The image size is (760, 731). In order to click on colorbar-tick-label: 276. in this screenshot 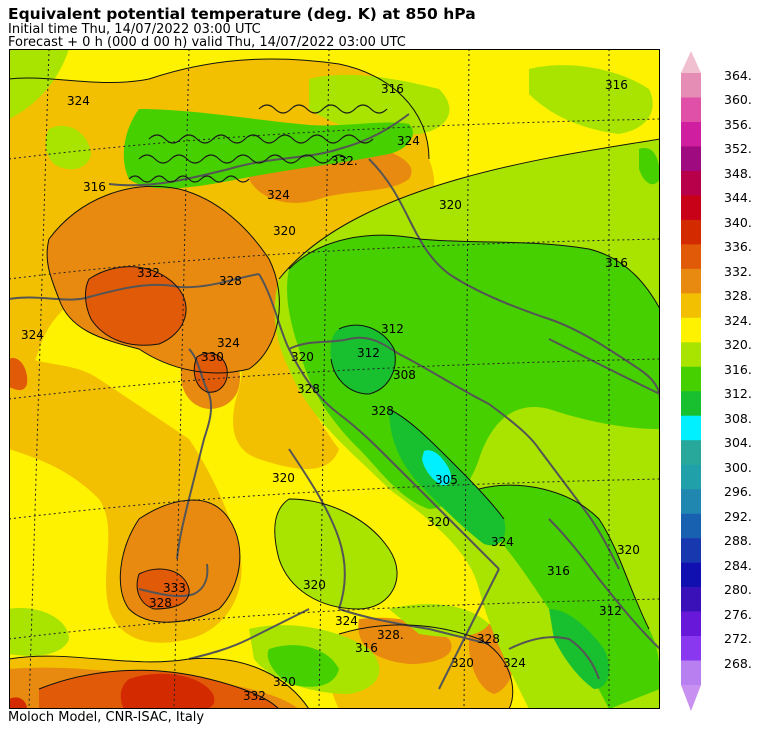, I will do `click(738, 614)`.